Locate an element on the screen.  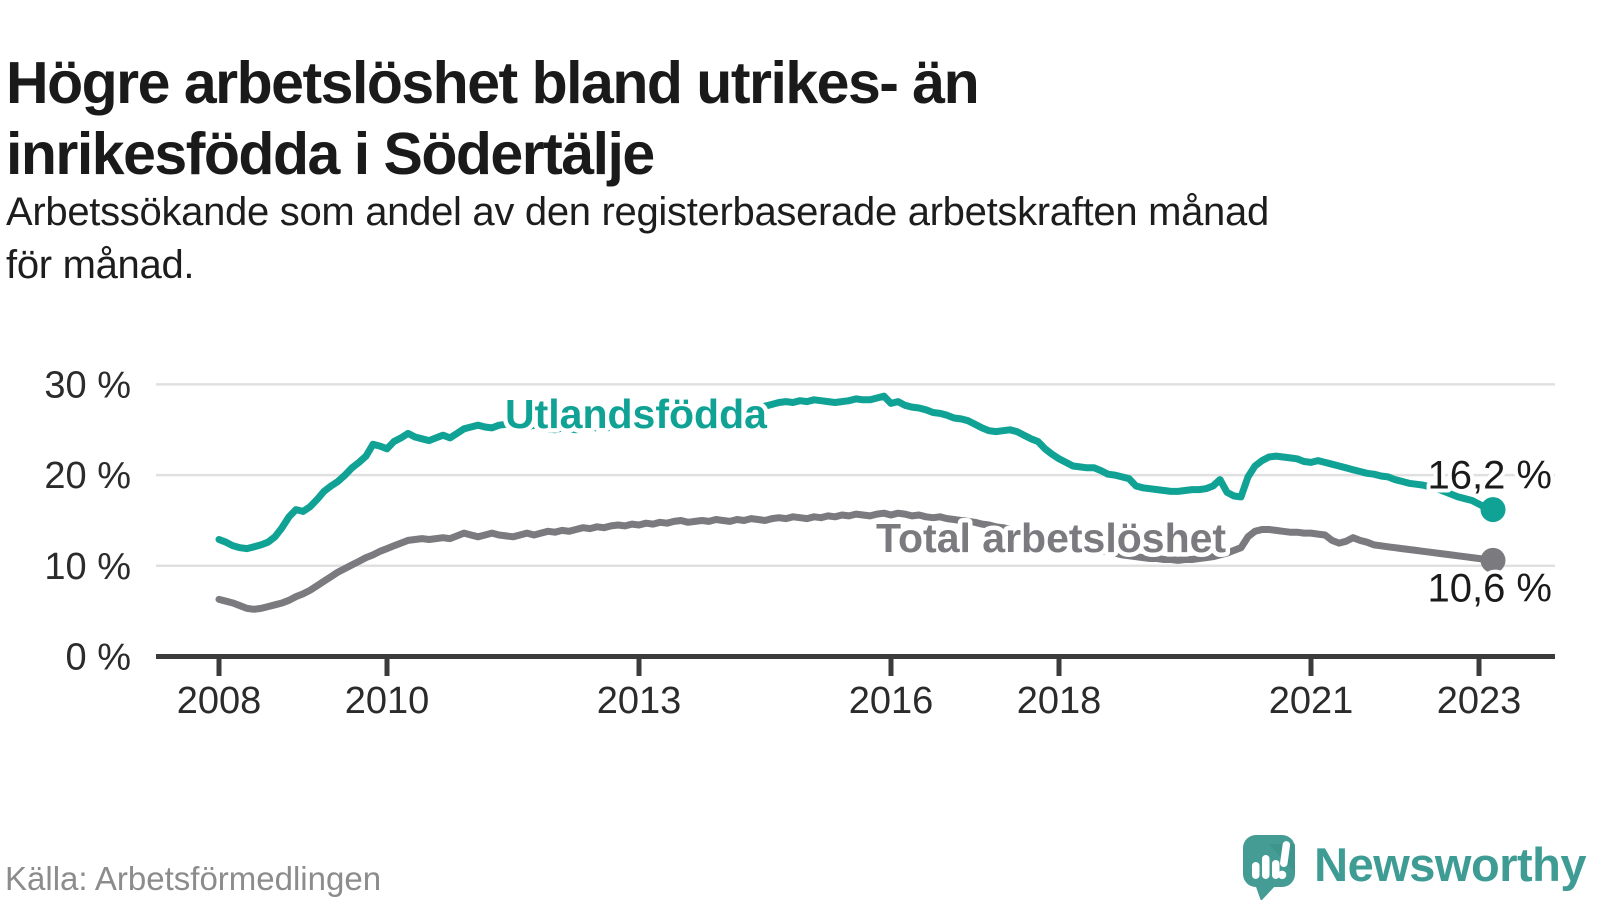
x-tick-label: 2008 is located at coordinates (219, 701).